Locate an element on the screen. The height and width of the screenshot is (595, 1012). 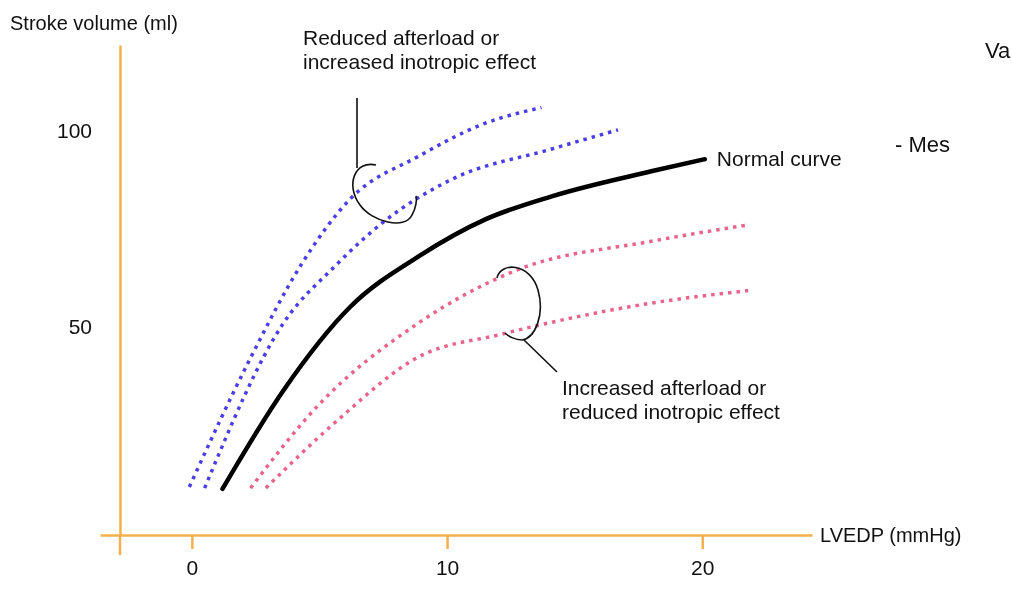
y-tick-label: 50 is located at coordinates (80, 326).